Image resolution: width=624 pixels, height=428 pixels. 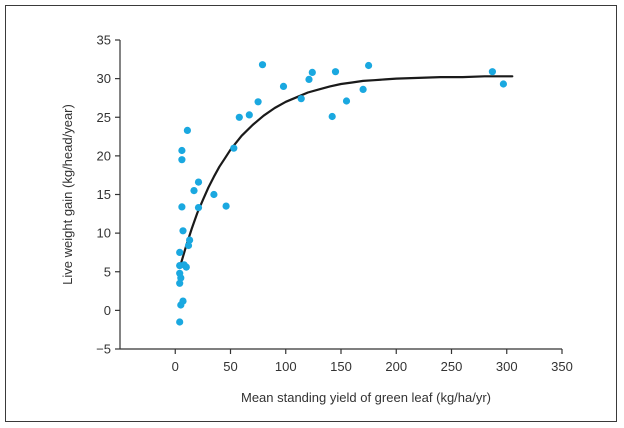 I want to click on y-tick-label: 35, so click(x=104, y=40).